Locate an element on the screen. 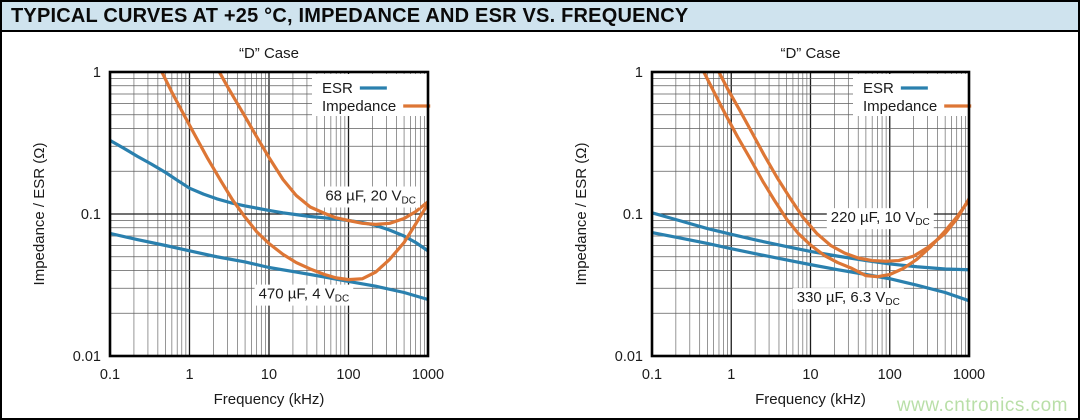 This screenshot has height=420, width=1080. curve-impedance-470uf-4vdc is located at coordinates (294, 177).